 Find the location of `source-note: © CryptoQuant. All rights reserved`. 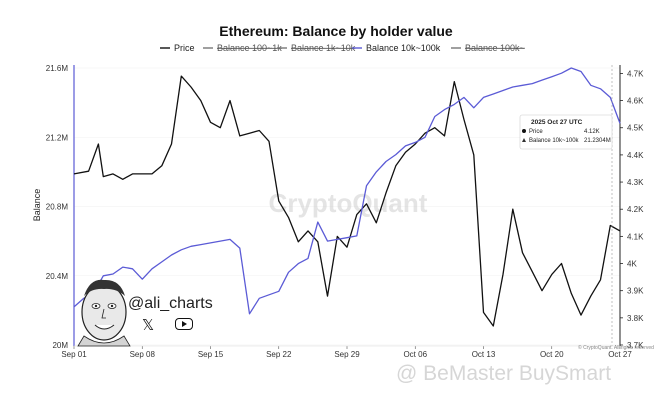

source-note: © CryptoQuant. All rights reserved is located at coordinates (616, 348).